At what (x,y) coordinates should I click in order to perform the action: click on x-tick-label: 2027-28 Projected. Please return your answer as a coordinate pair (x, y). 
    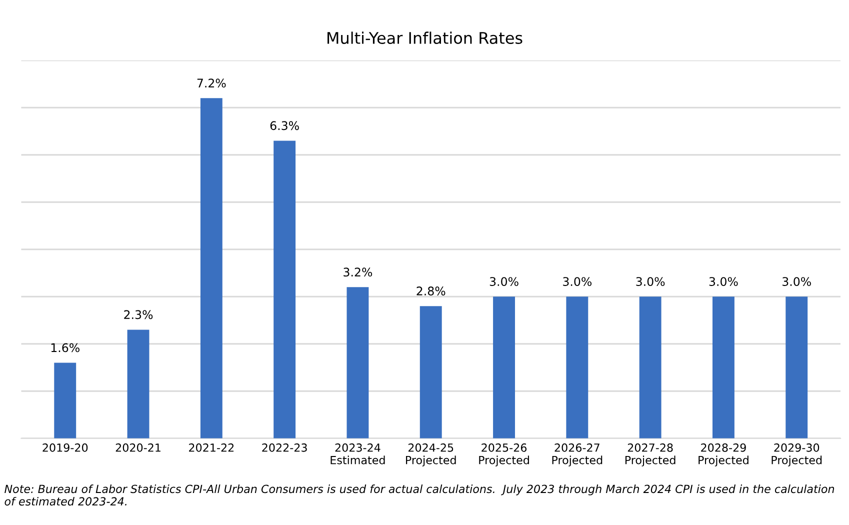
    Looking at the image, I should click on (650, 454).